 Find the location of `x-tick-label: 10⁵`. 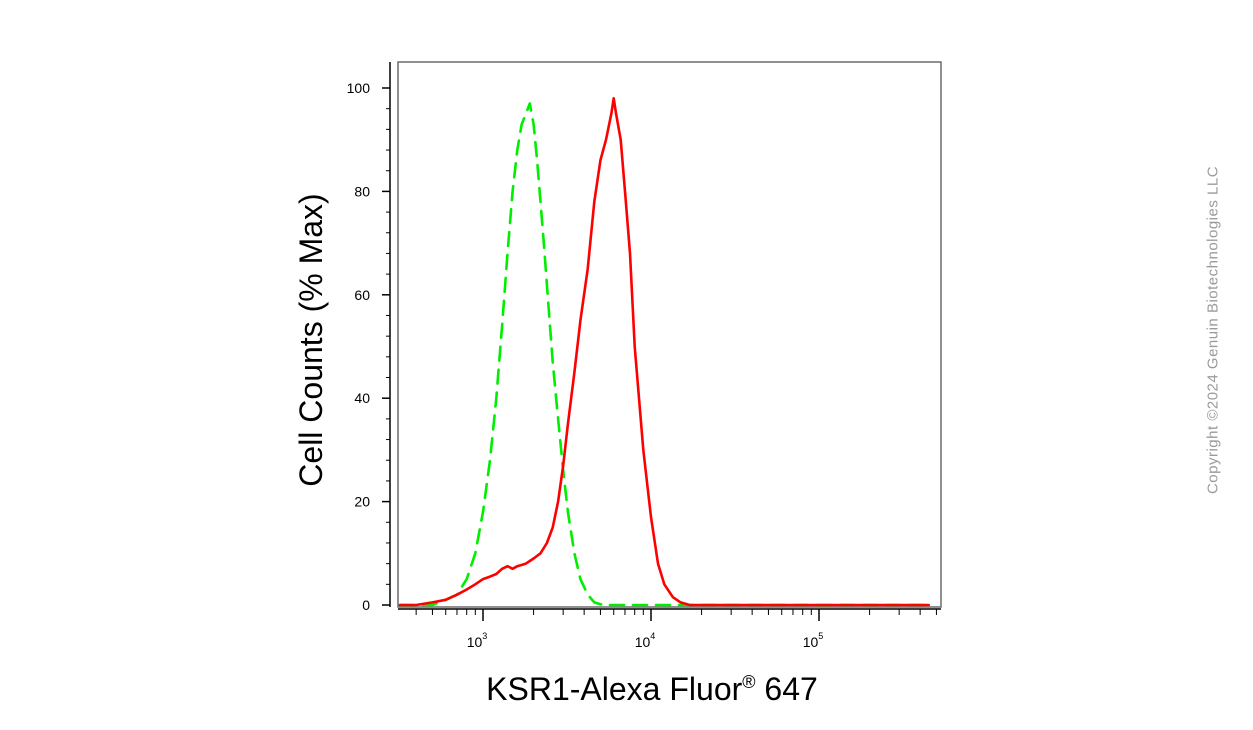

x-tick-label: 10⁵ is located at coordinates (813, 640).